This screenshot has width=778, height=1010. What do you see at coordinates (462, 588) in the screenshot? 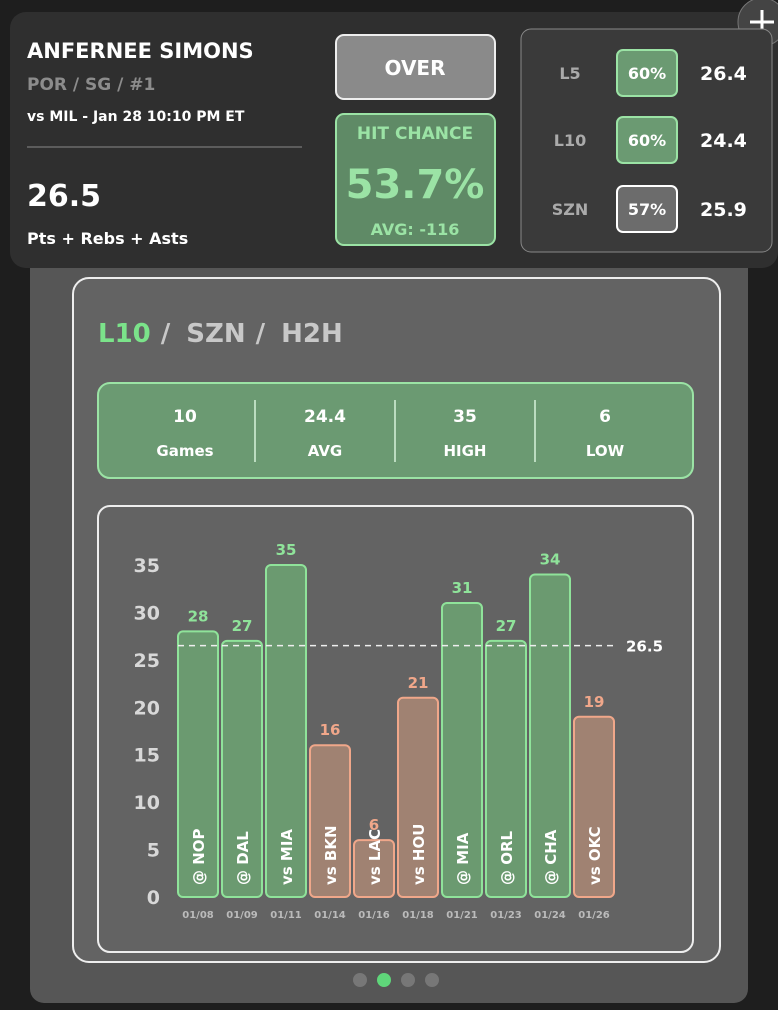
I see `bar-value-label: 31` at bounding box center [462, 588].